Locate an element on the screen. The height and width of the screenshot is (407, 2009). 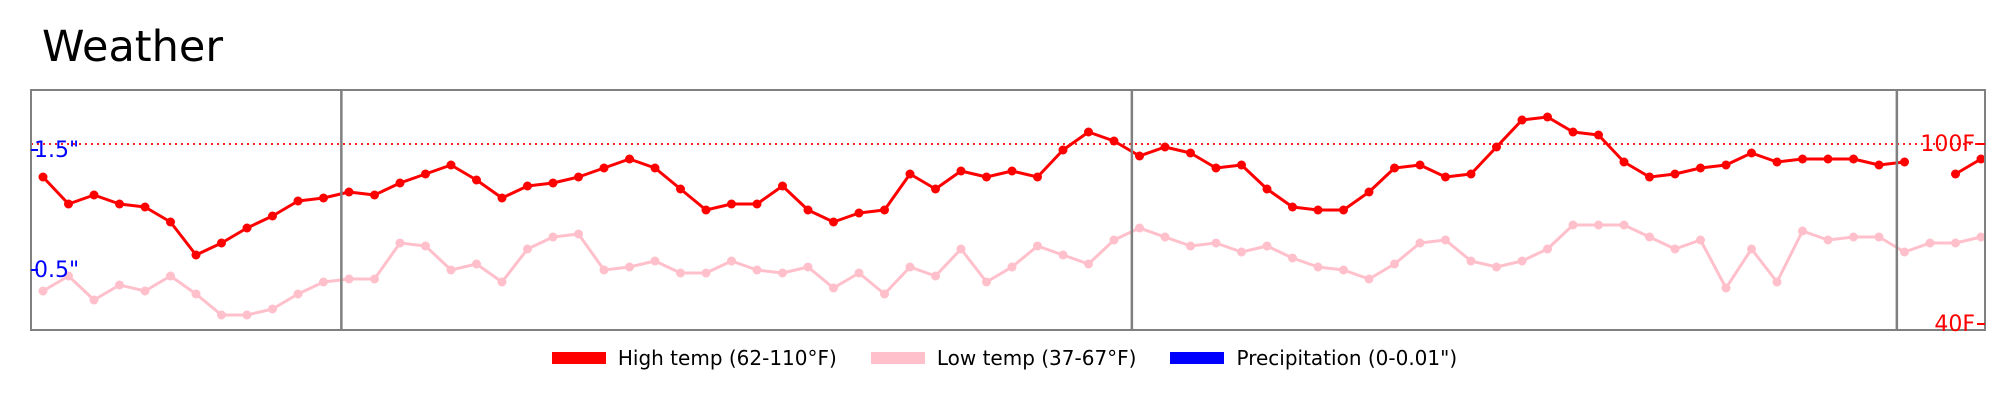
precip-tick-label-0: 1.5" is located at coordinates (56, 150).